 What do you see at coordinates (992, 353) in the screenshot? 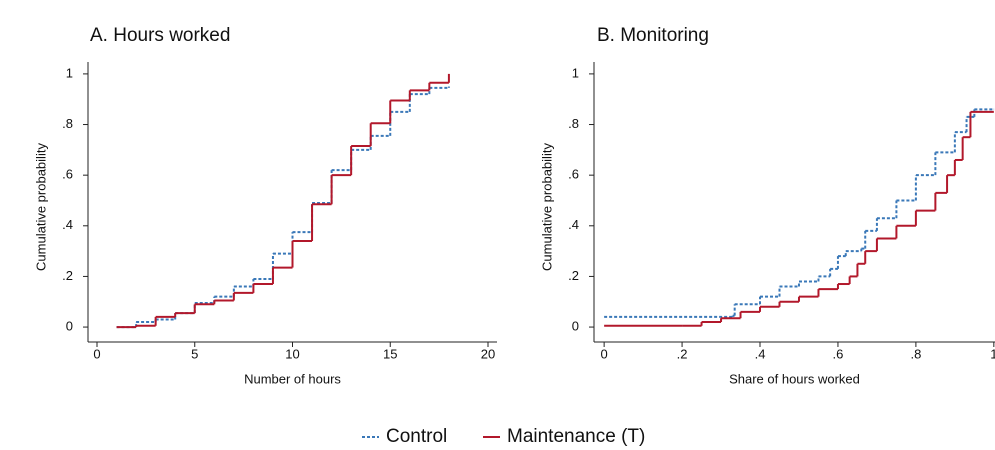
I see `x-tick-label: 1` at bounding box center [992, 353].